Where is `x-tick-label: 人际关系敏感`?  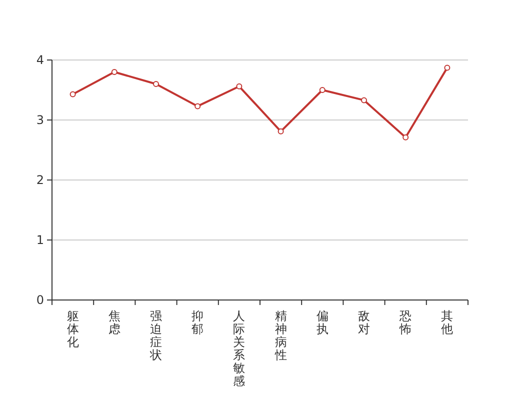
x-tick-label: 人际关系敏感 is located at coordinates (239, 348).